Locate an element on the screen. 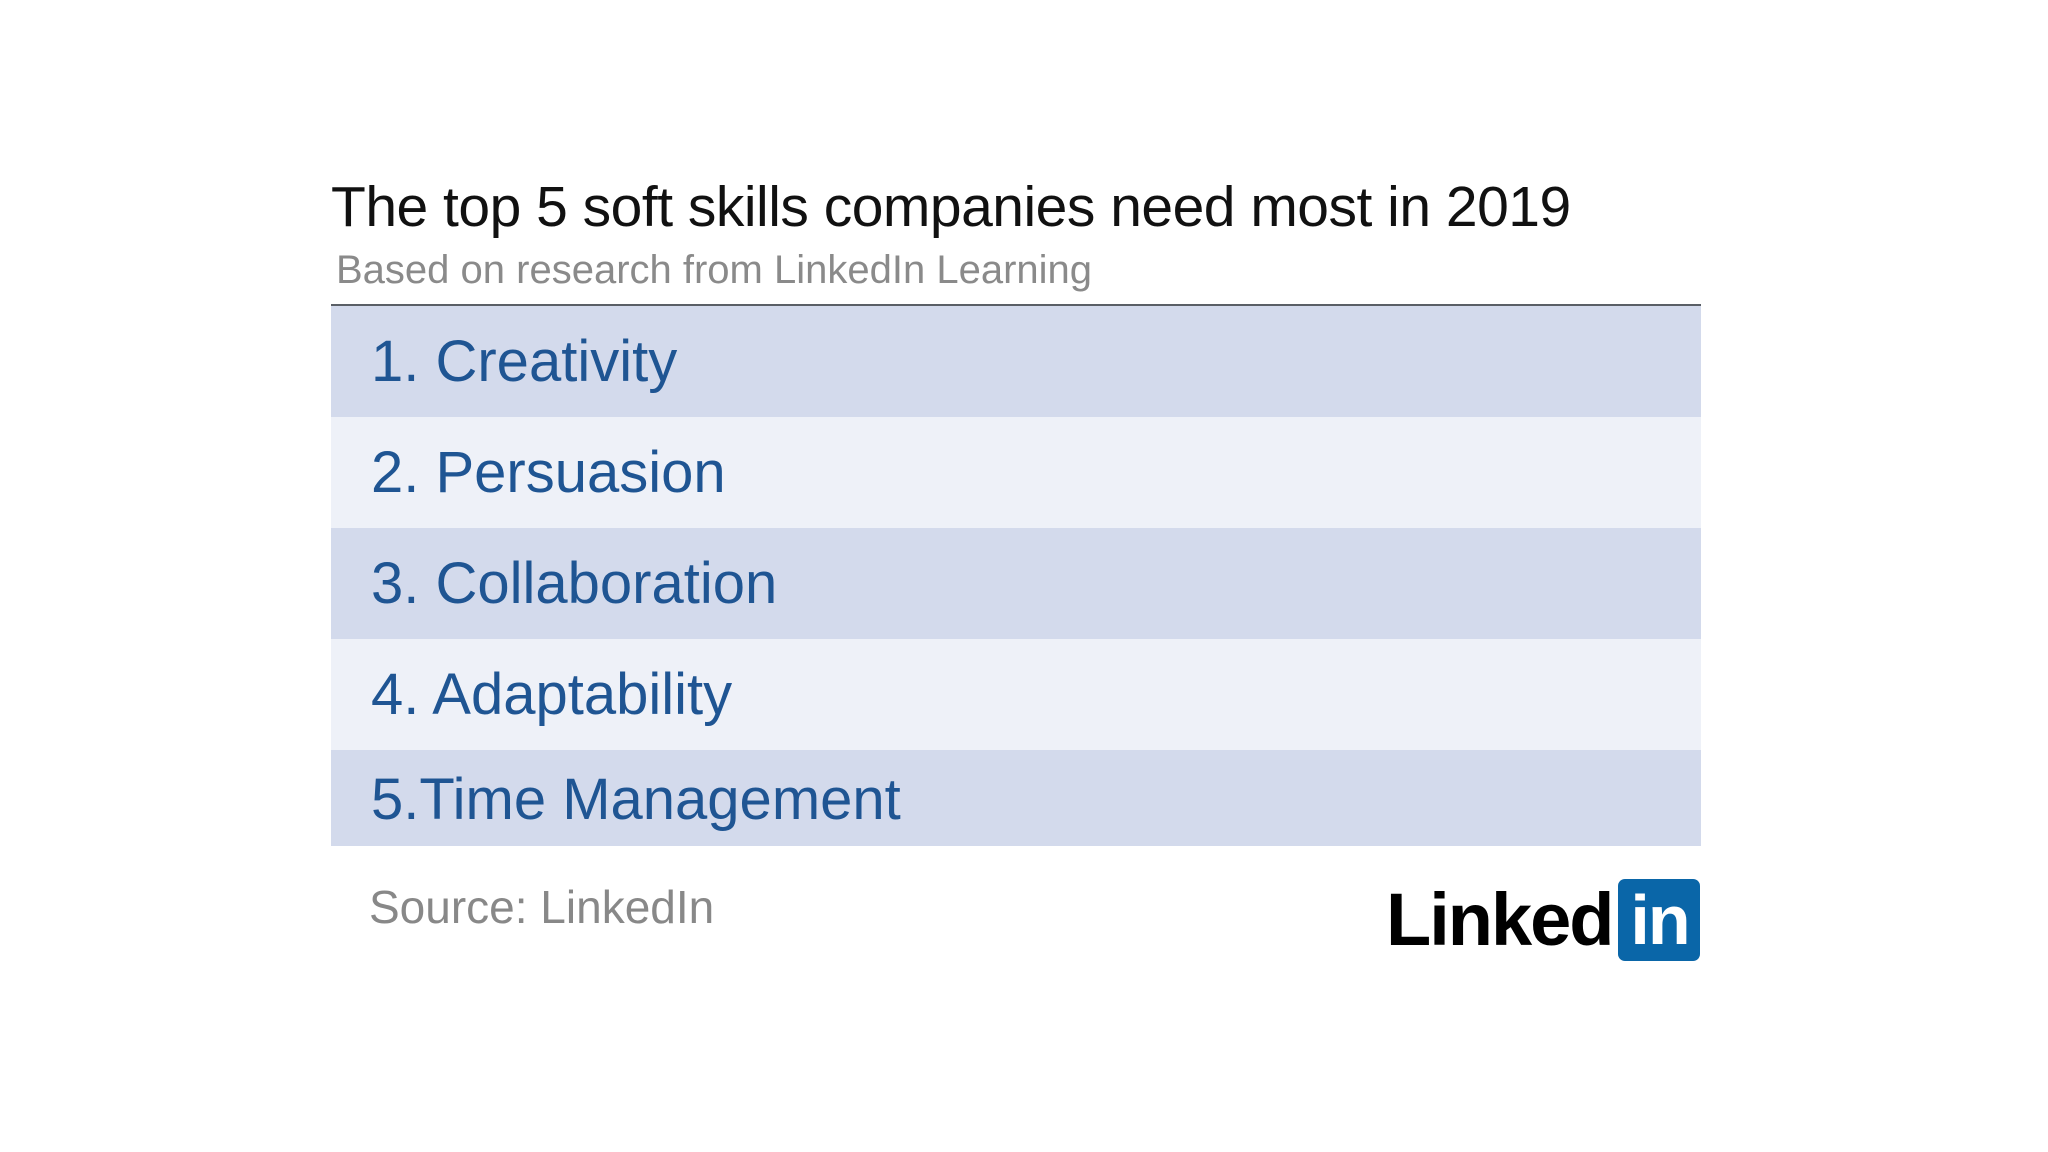  skill-row-1: 1. Creativity is located at coordinates (1016, 361).